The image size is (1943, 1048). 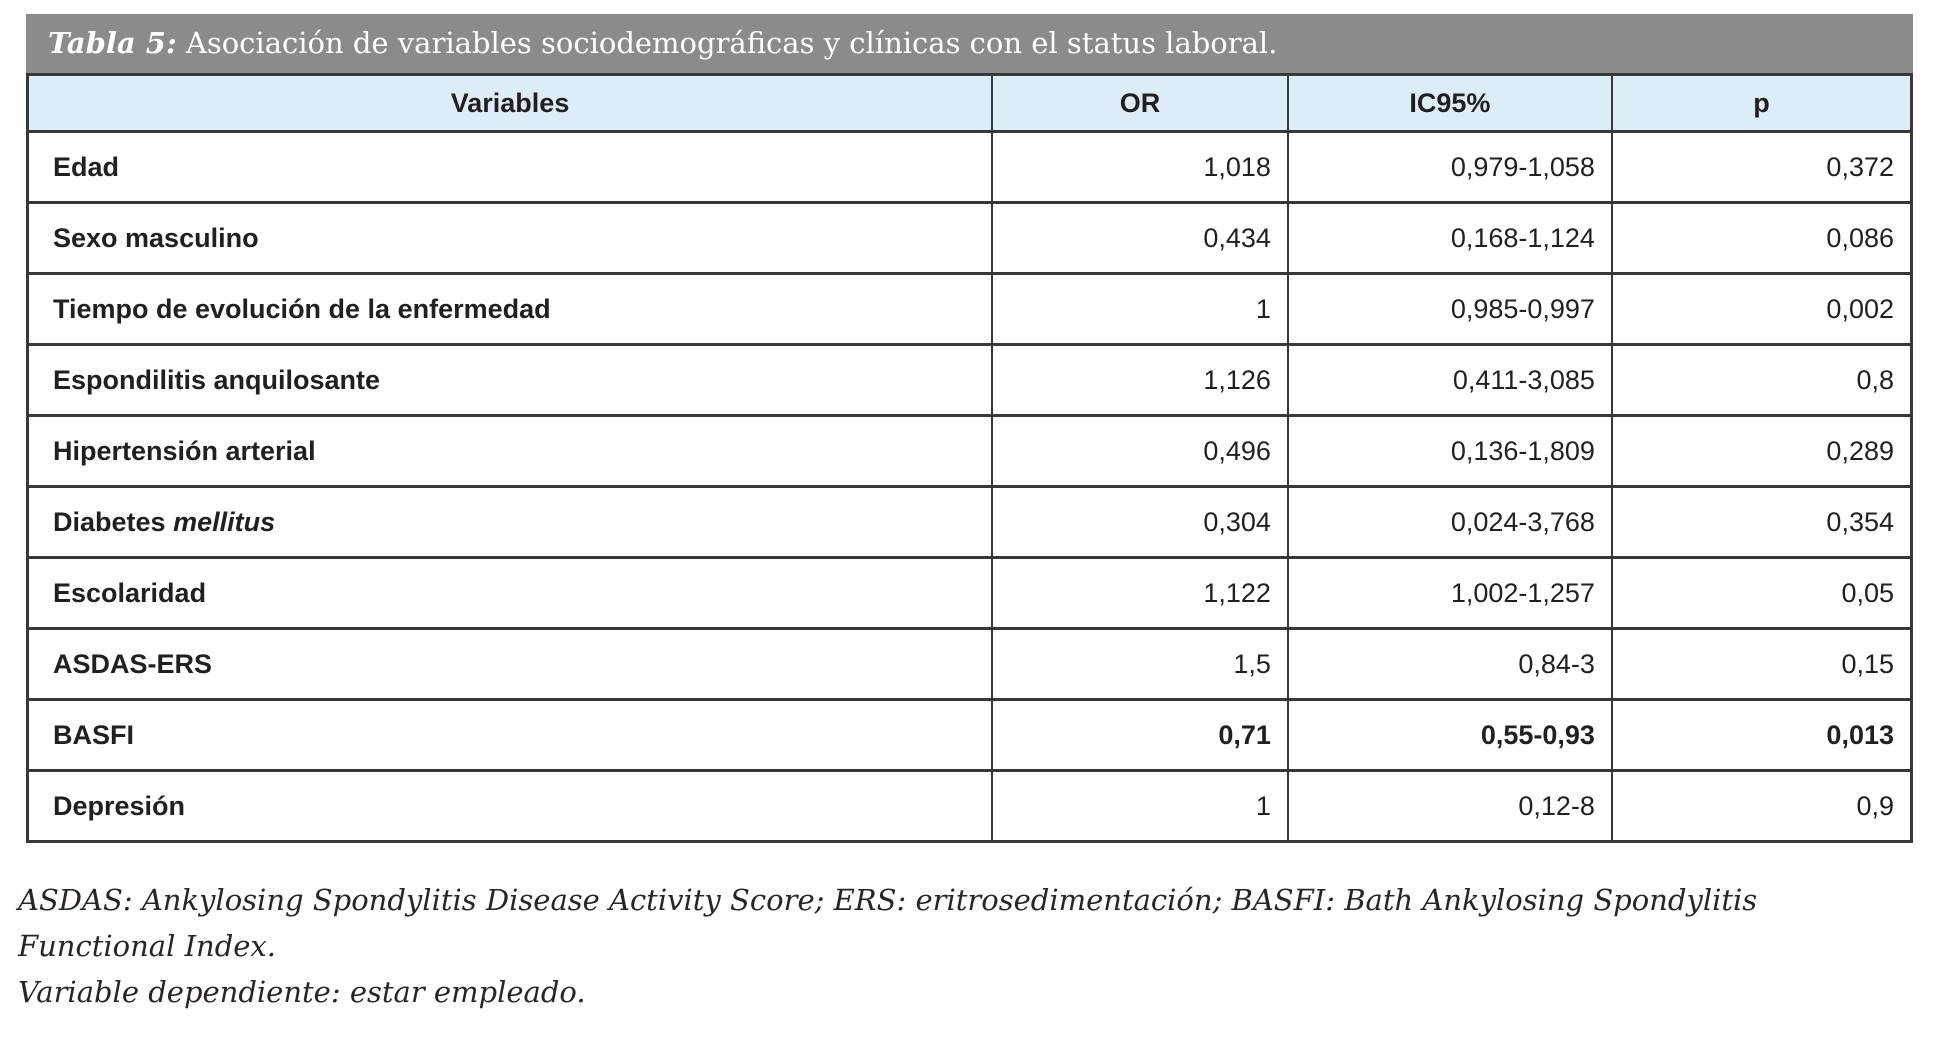 I want to click on row-ic95-value: 1,002-1,257, so click(x=1449, y=593).